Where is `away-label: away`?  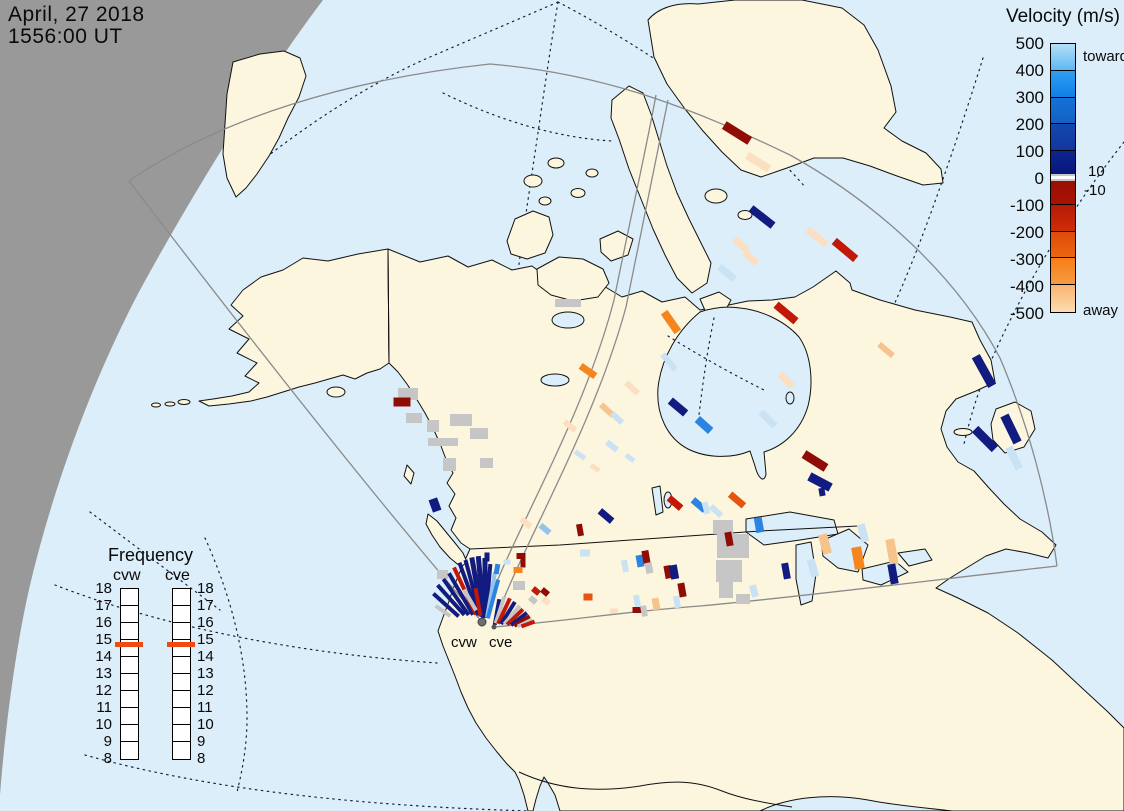
away-label: away is located at coordinates (1101, 310).